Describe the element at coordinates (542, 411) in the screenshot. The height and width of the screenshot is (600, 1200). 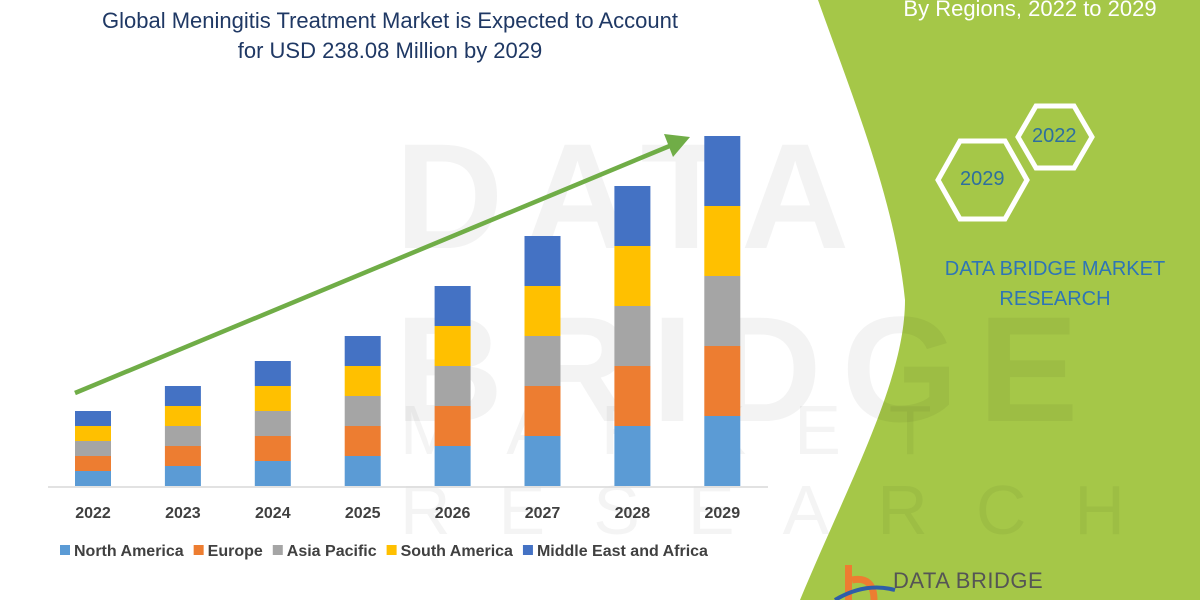
I see `bar-segment-europe-2027` at that location.